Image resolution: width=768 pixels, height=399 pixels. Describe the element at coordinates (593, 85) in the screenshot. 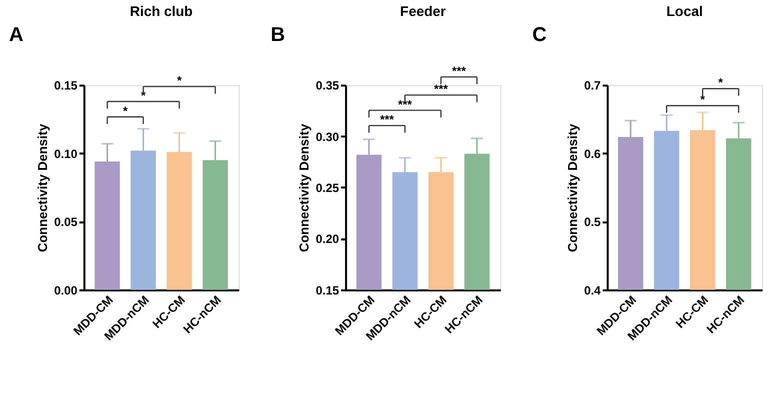

I see `y-tick-label: 0.7` at that location.